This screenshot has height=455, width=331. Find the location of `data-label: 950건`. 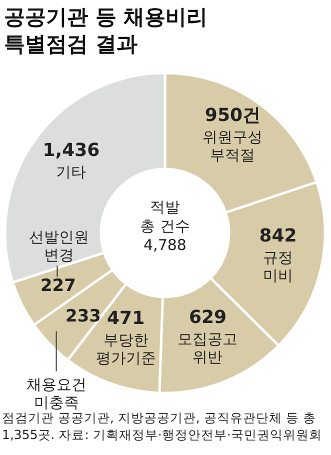

data-label: 950건 is located at coordinates (232, 115).